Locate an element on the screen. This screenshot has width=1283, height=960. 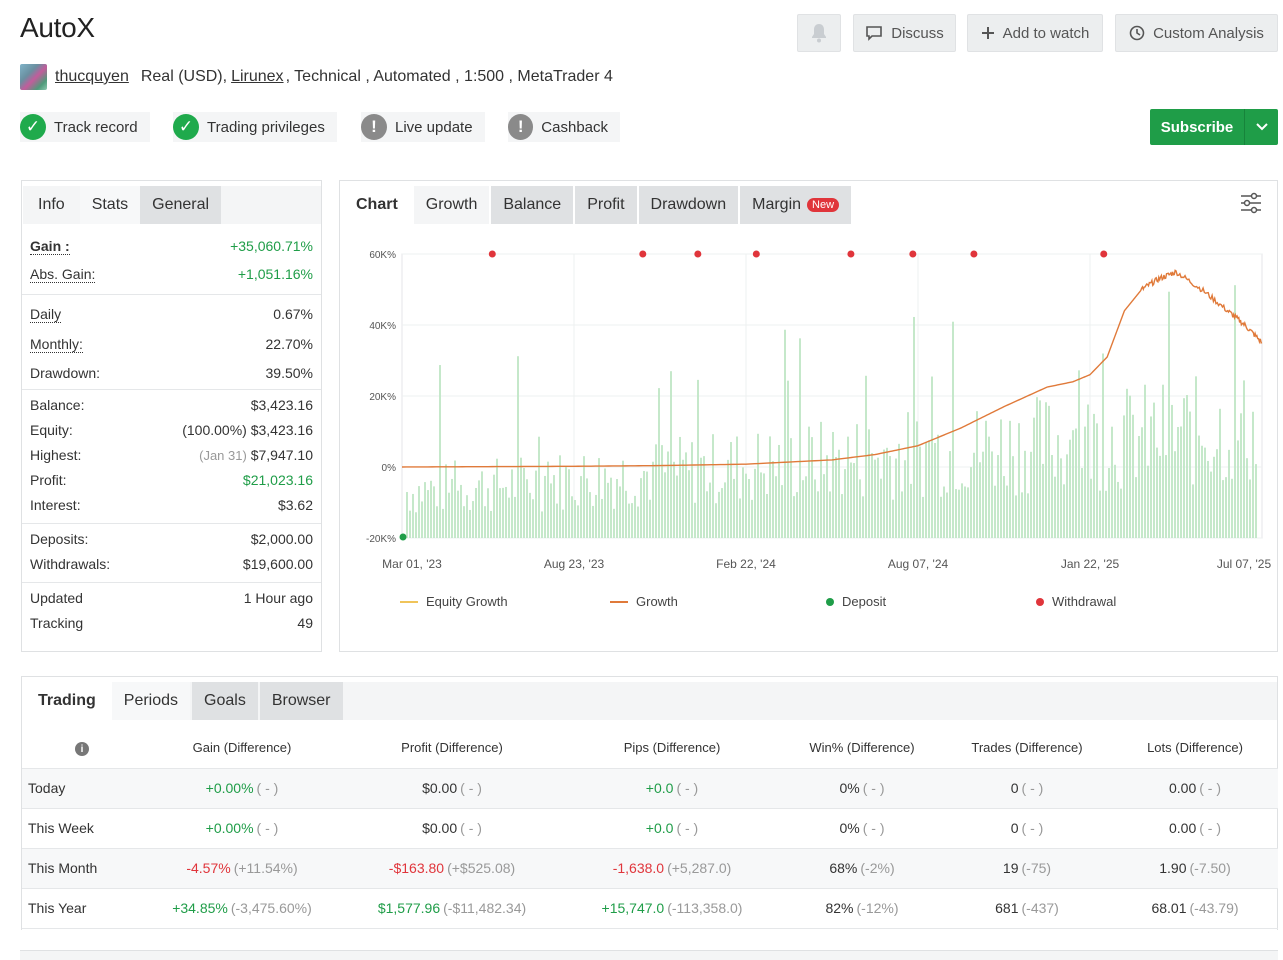
cell-profit: $0.00( - ) is located at coordinates (452, 828).